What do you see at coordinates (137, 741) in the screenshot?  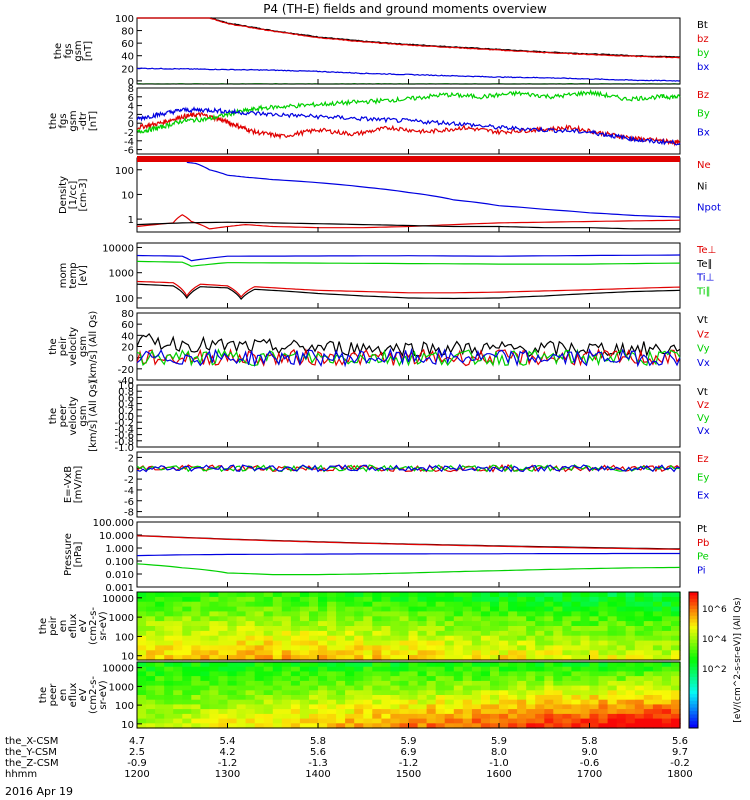 I see `ephemeris-value: 4.7` at bounding box center [137, 741].